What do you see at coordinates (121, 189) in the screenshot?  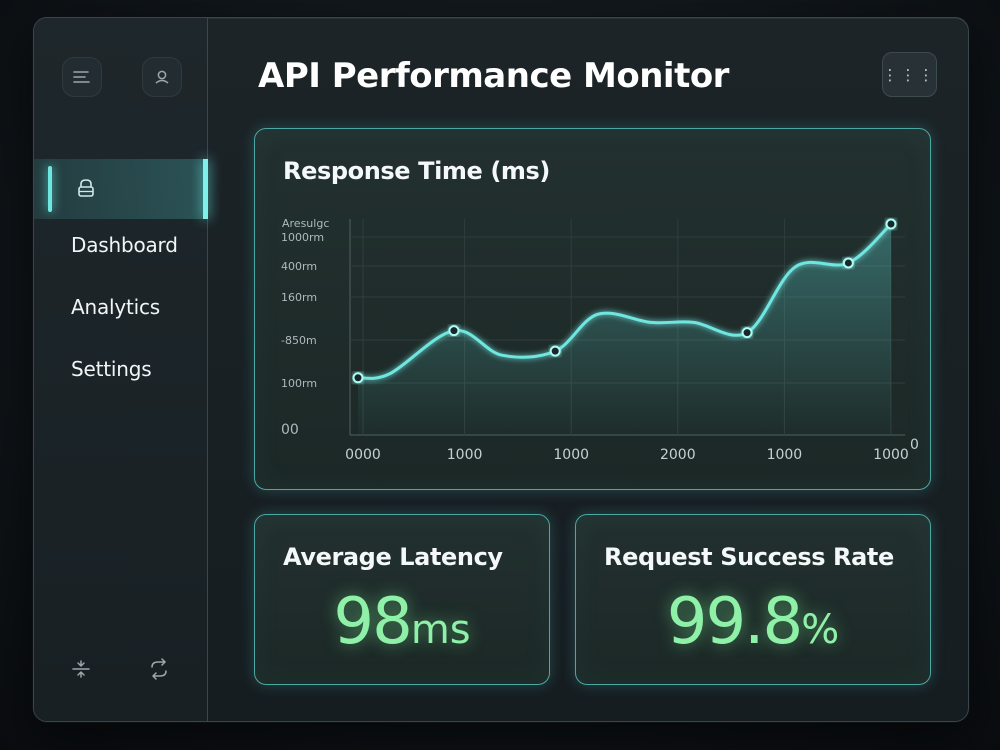 I see `sidebar-item-security` at bounding box center [121, 189].